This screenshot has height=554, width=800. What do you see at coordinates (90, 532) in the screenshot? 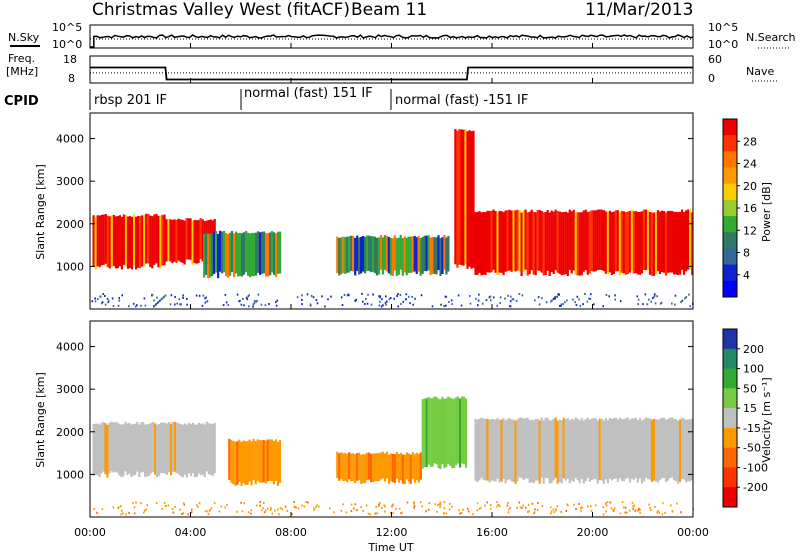
I see `x-tick-label: 00:00` at bounding box center [90, 532].